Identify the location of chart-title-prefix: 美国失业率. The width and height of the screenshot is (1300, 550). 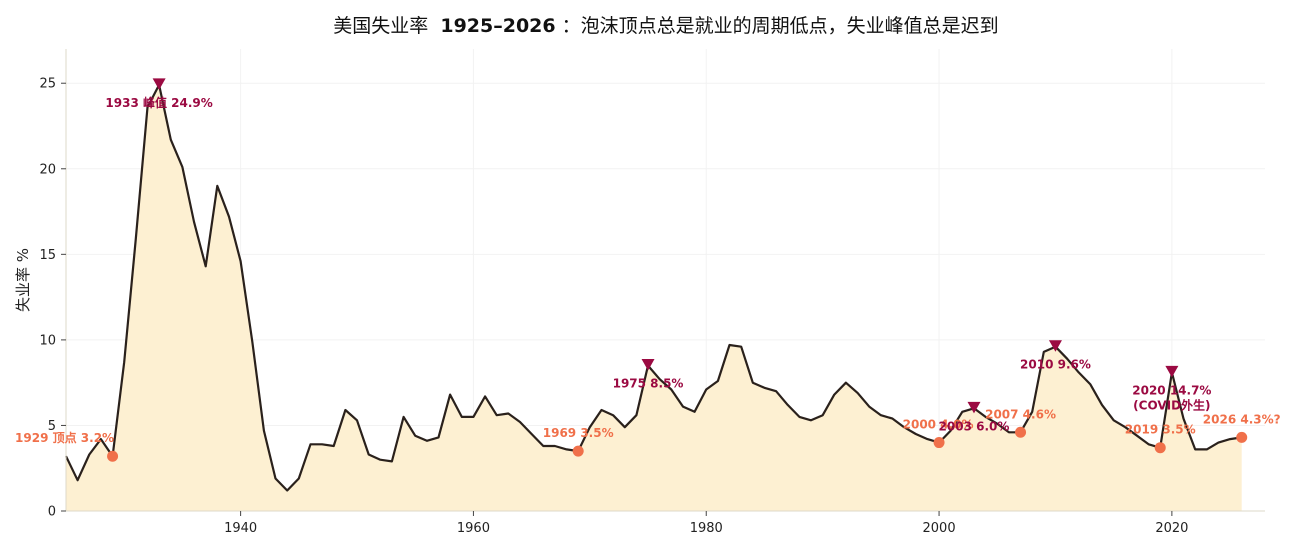
(380, 26).